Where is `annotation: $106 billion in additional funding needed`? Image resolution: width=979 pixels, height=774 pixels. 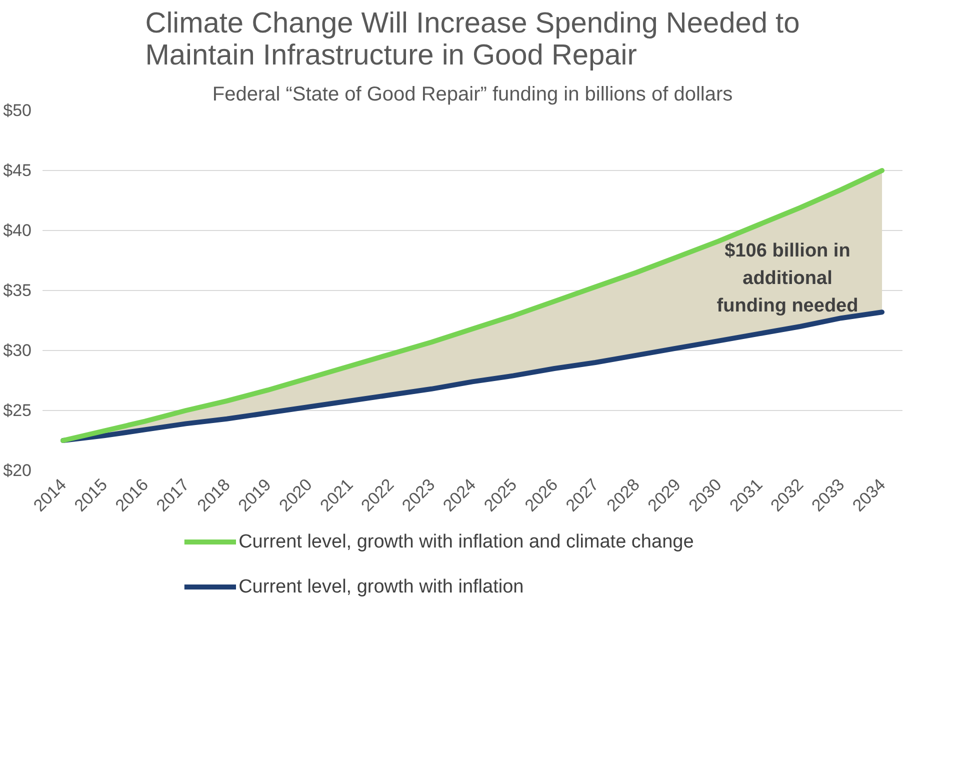
annotation: $106 billion in additional funding needed is located at coordinates (787, 278).